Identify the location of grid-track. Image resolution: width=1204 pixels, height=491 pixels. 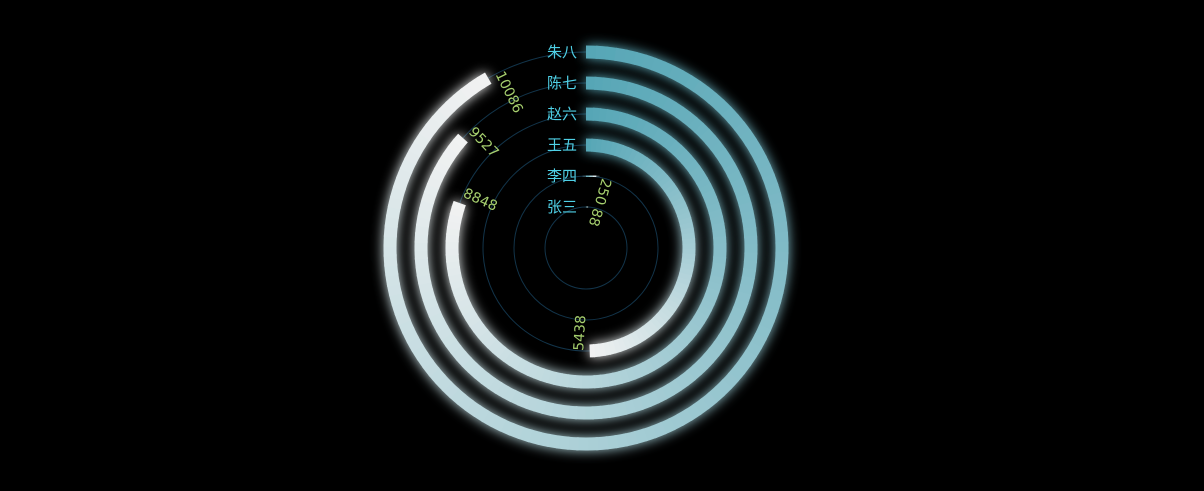
(586, 248).